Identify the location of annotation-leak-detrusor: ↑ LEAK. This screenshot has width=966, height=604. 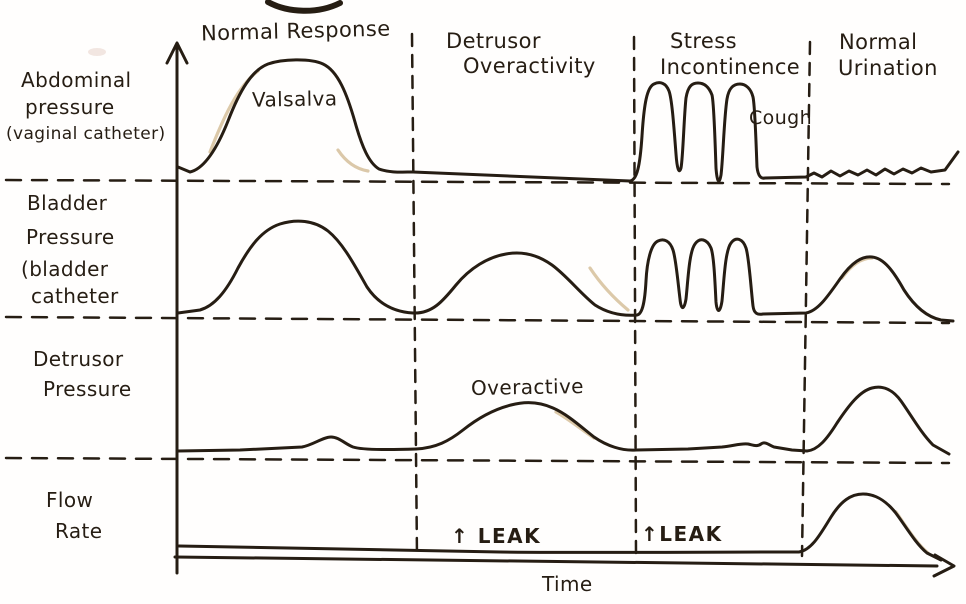
(496, 536).